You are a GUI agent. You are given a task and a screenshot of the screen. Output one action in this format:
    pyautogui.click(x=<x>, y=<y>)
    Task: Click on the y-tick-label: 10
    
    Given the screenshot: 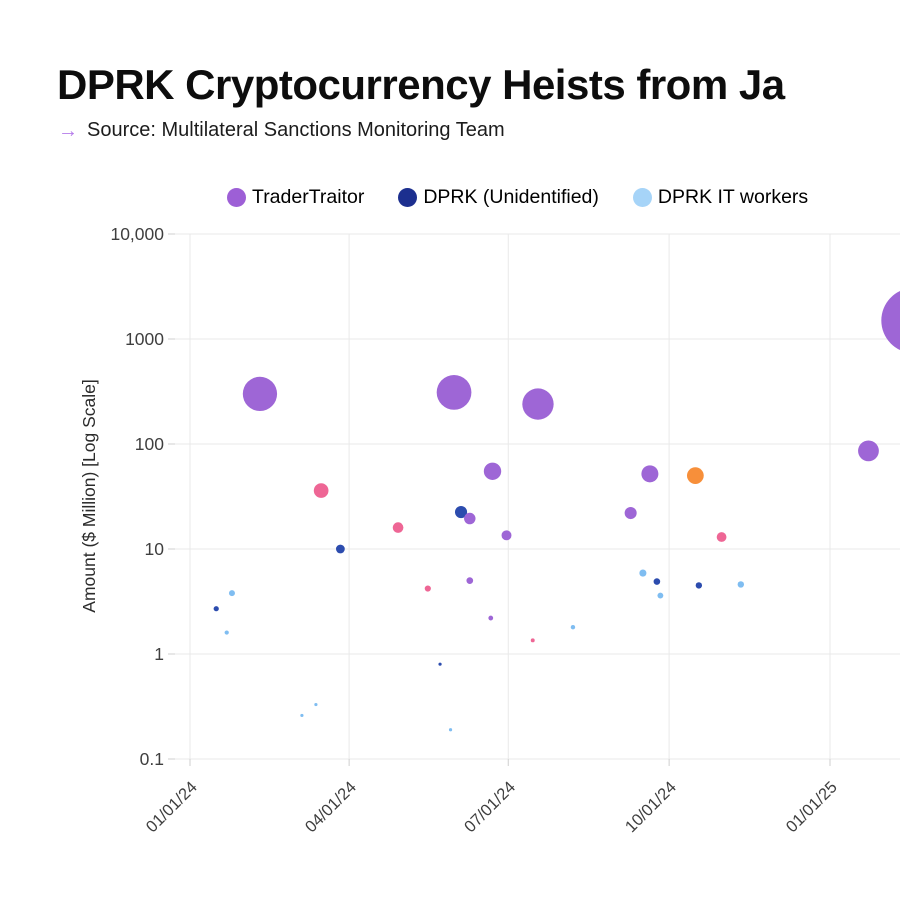 What is the action you would take?
    pyautogui.click(x=155, y=549)
    